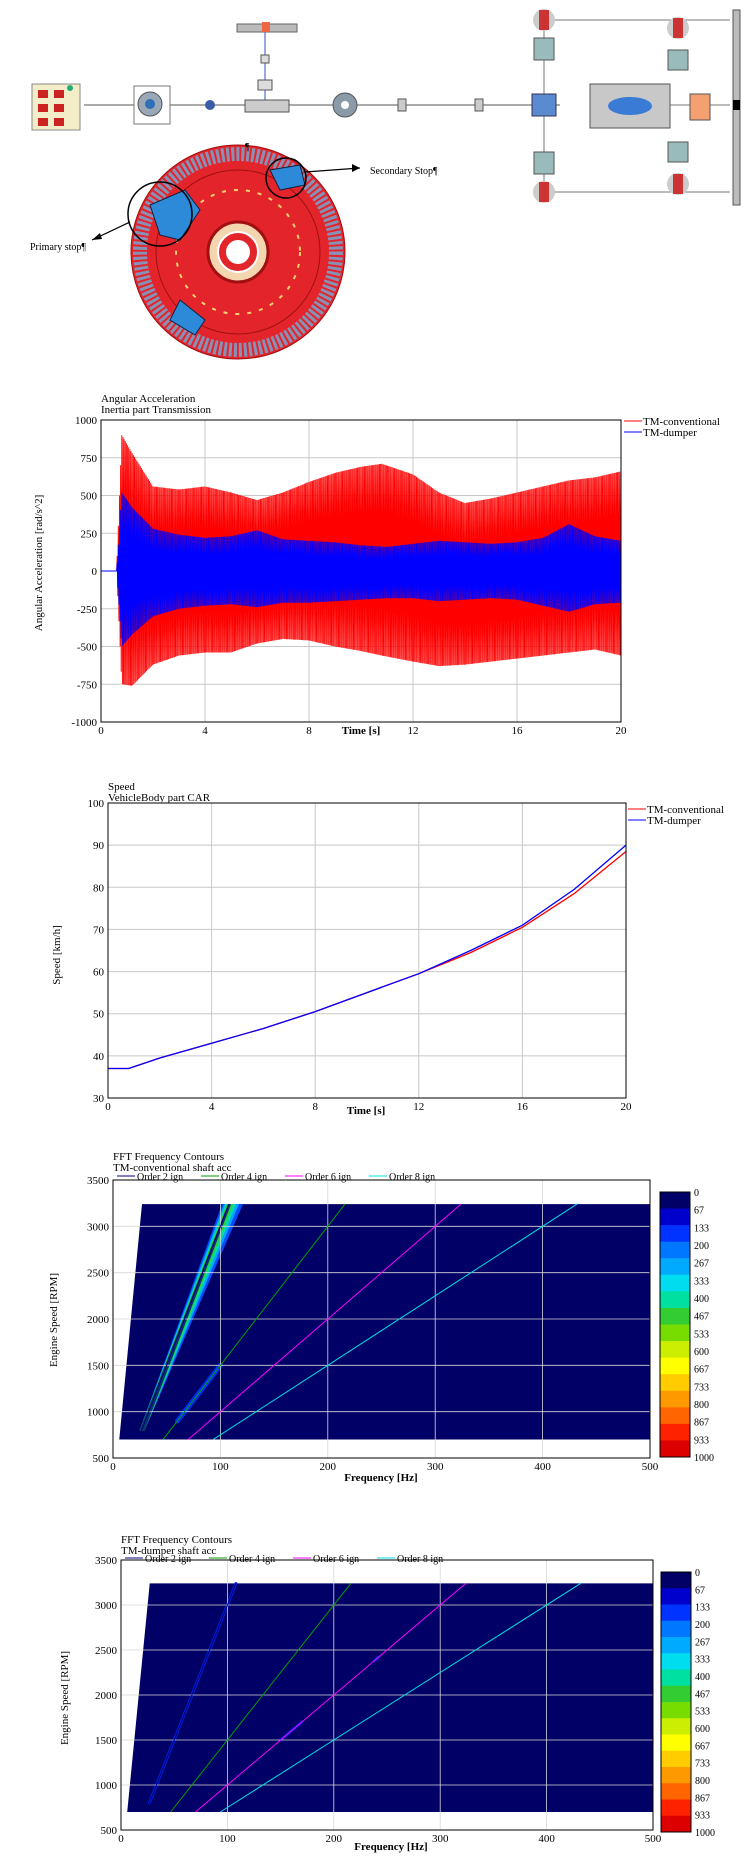 This screenshot has height=1858, width=754. What do you see at coordinates (315, 1107) in the screenshot?
I see `chart2-xtick: 8` at bounding box center [315, 1107].